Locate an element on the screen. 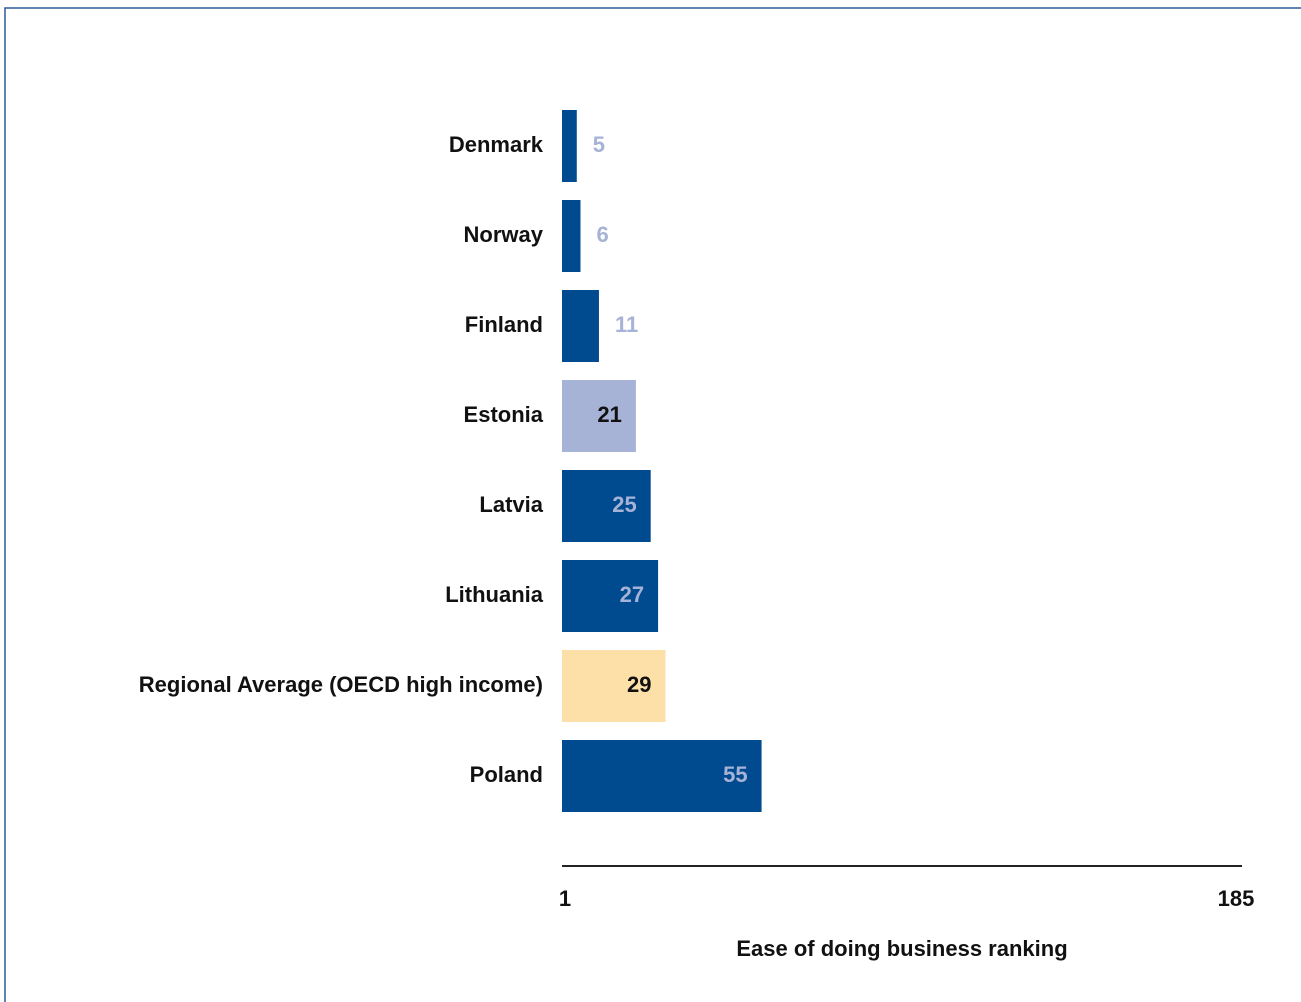  value-label: 25 is located at coordinates (624, 504).